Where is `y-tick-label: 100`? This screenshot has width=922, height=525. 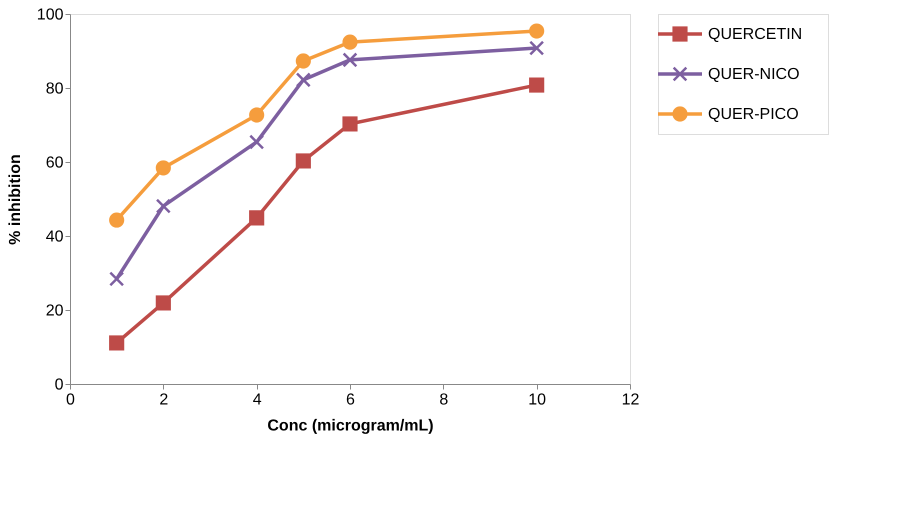
y-tick-label: 100 is located at coordinates (50, 15).